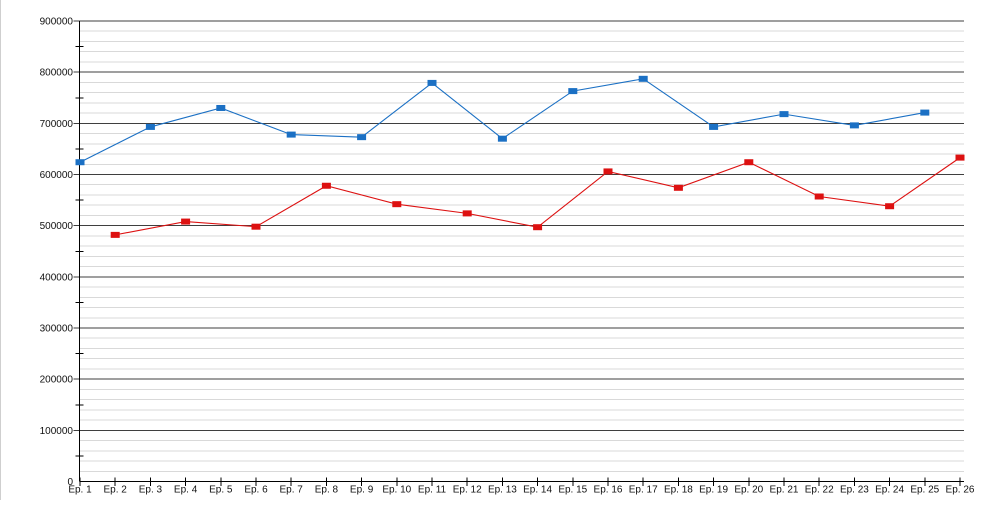  Describe the element at coordinates (57, 175) in the screenshot. I see `y-axis-tick-label: 600000` at that location.